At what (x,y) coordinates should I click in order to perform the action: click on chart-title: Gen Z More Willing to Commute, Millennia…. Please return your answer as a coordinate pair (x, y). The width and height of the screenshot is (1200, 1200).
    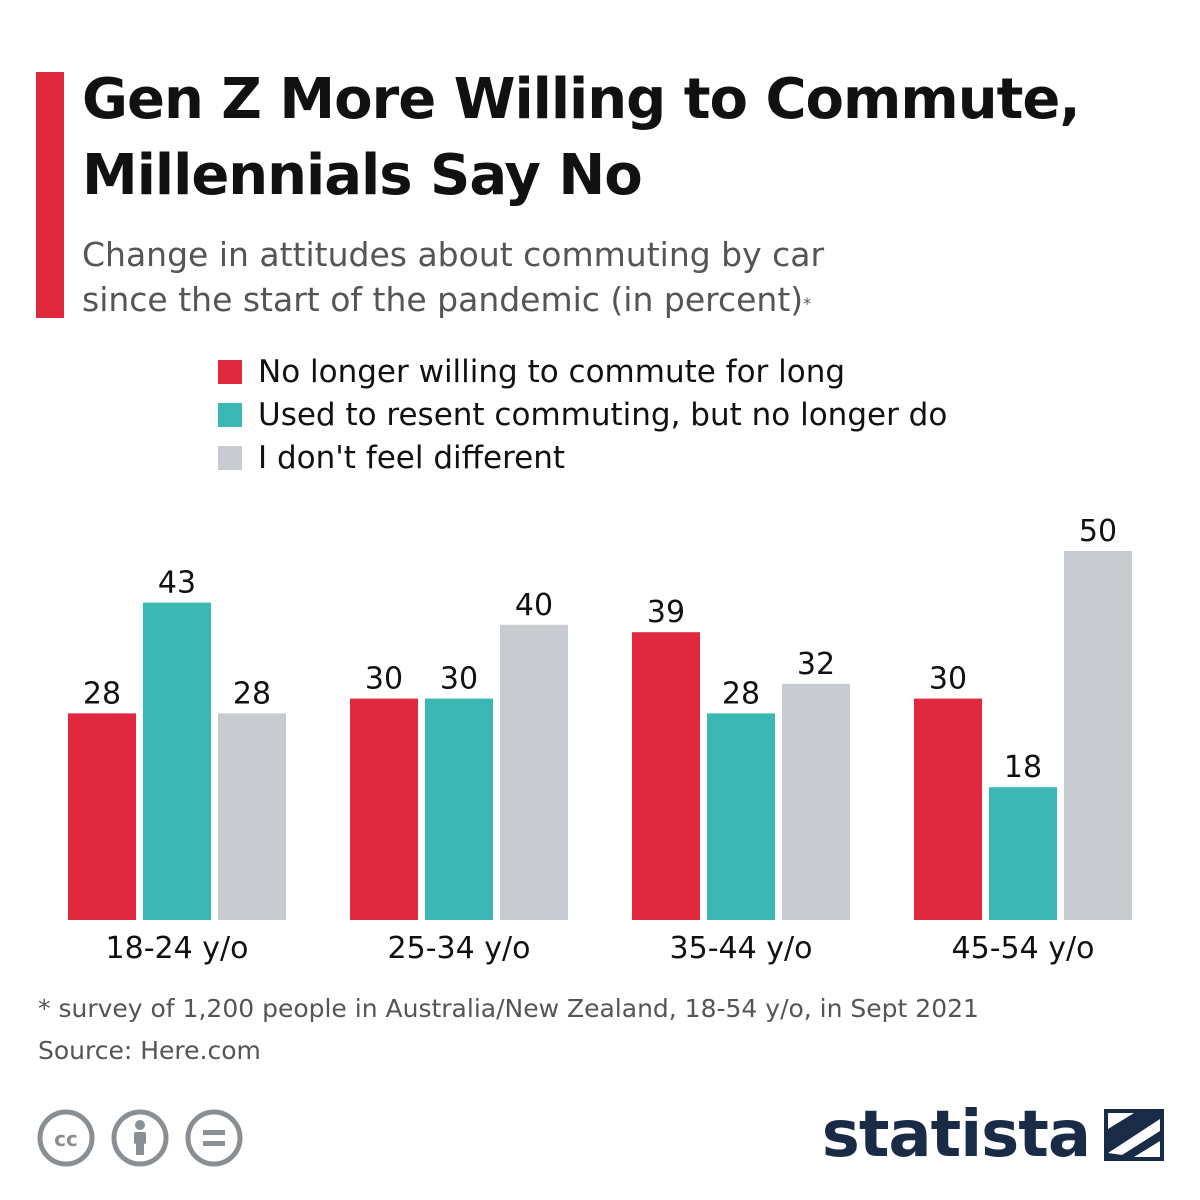
    Looking at the image, I should click on (632, 138).